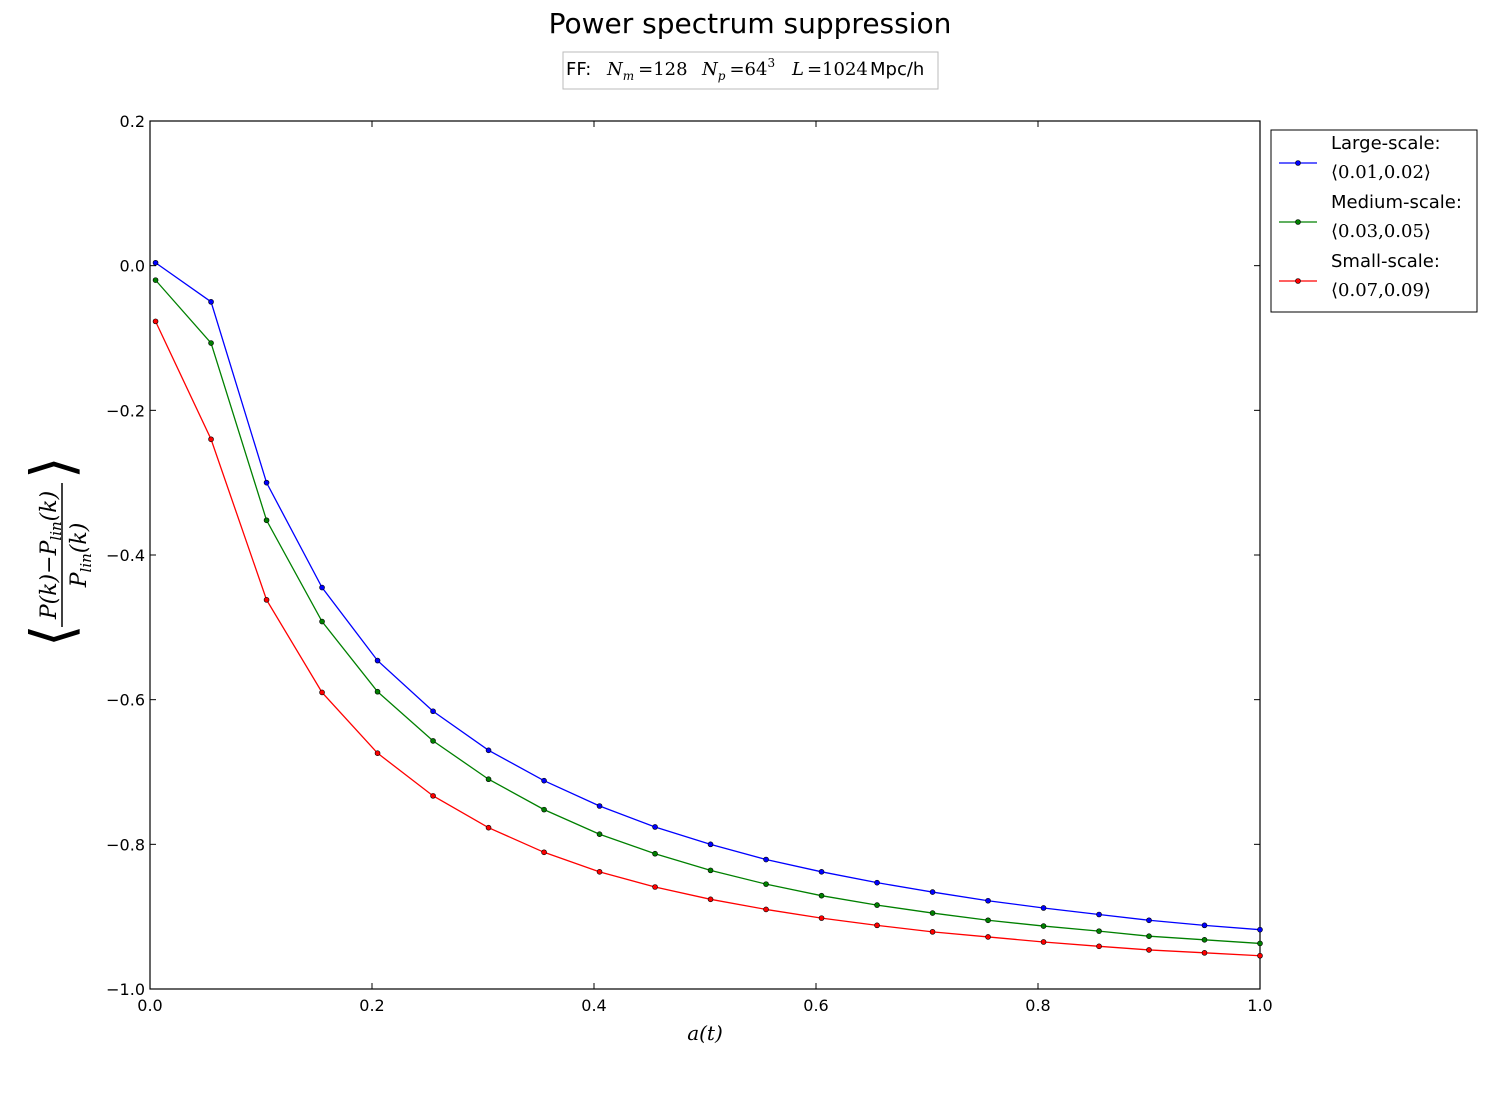  What do you see at coordinates (1385, 261) in the screenshot?
I see `legend-label: Small-scale:` at bounding box center [1385, 261].